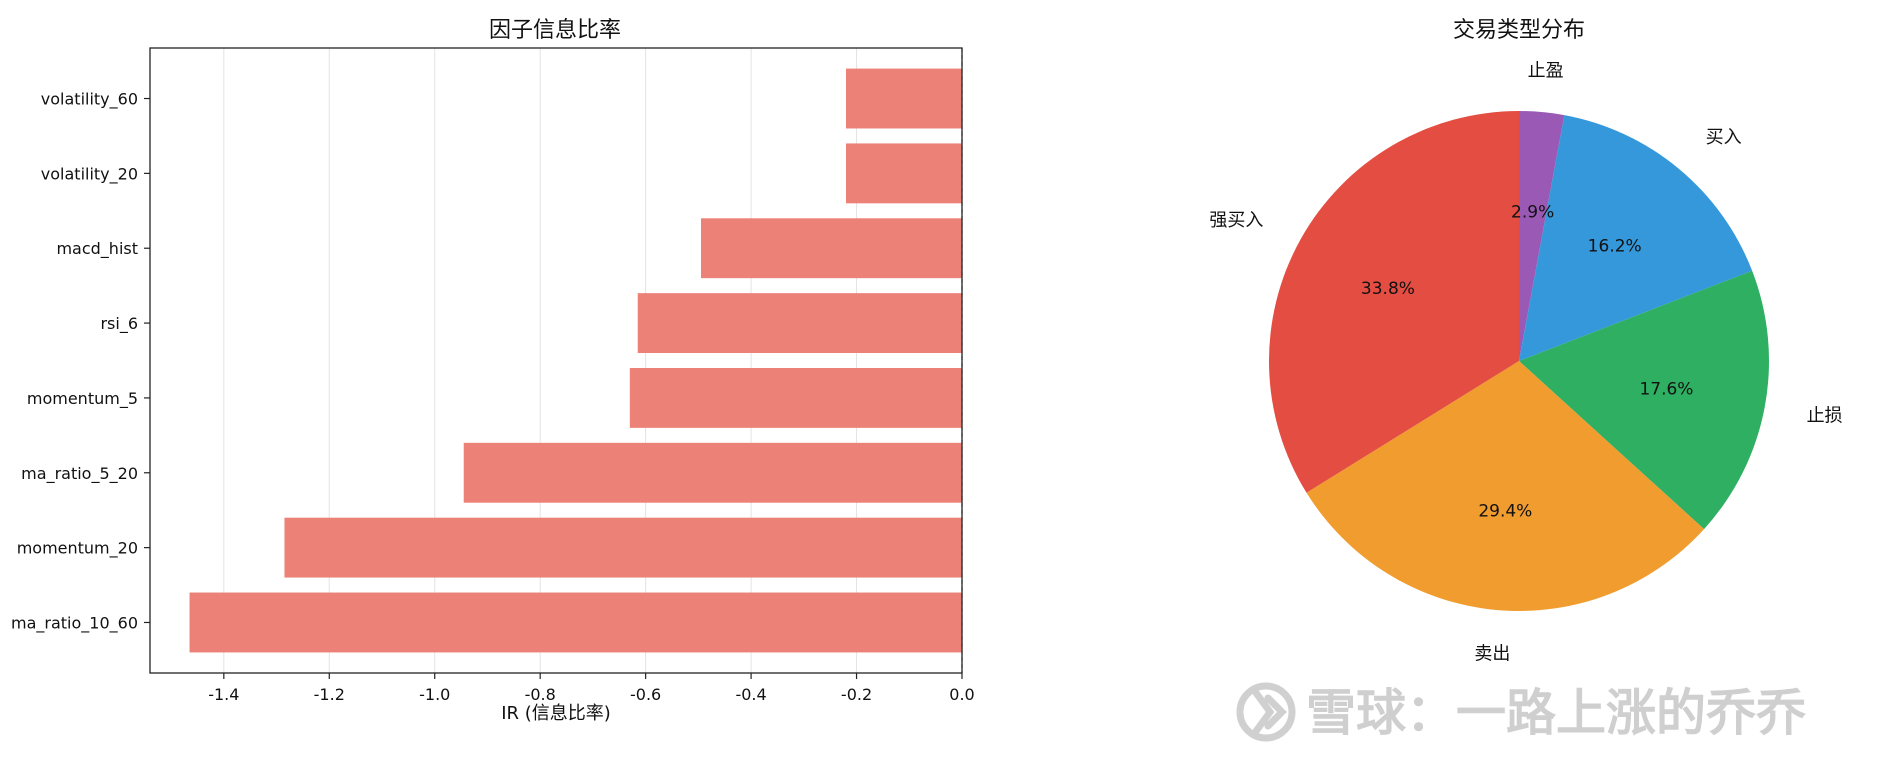  Describe the element at coordinates (1532, 213) in the screenshot. I see `pie-percent-label: 2.9%` at that location.